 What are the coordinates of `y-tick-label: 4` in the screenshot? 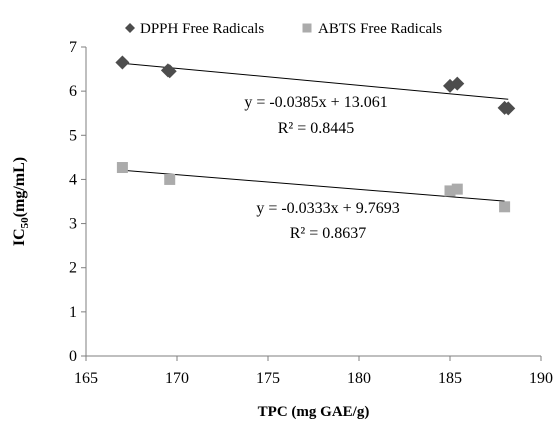 It's located at (73, 179).